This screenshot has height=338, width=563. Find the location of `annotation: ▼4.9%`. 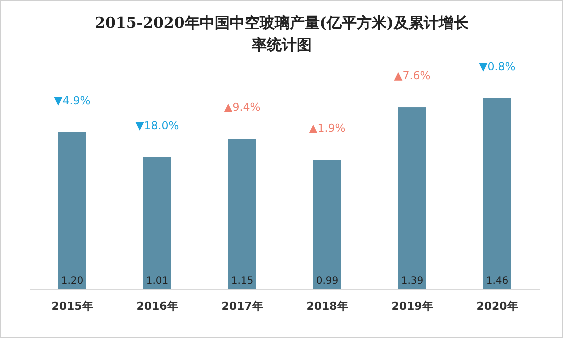

annotation: ▼4.9% is located at coordinates (72, 101).